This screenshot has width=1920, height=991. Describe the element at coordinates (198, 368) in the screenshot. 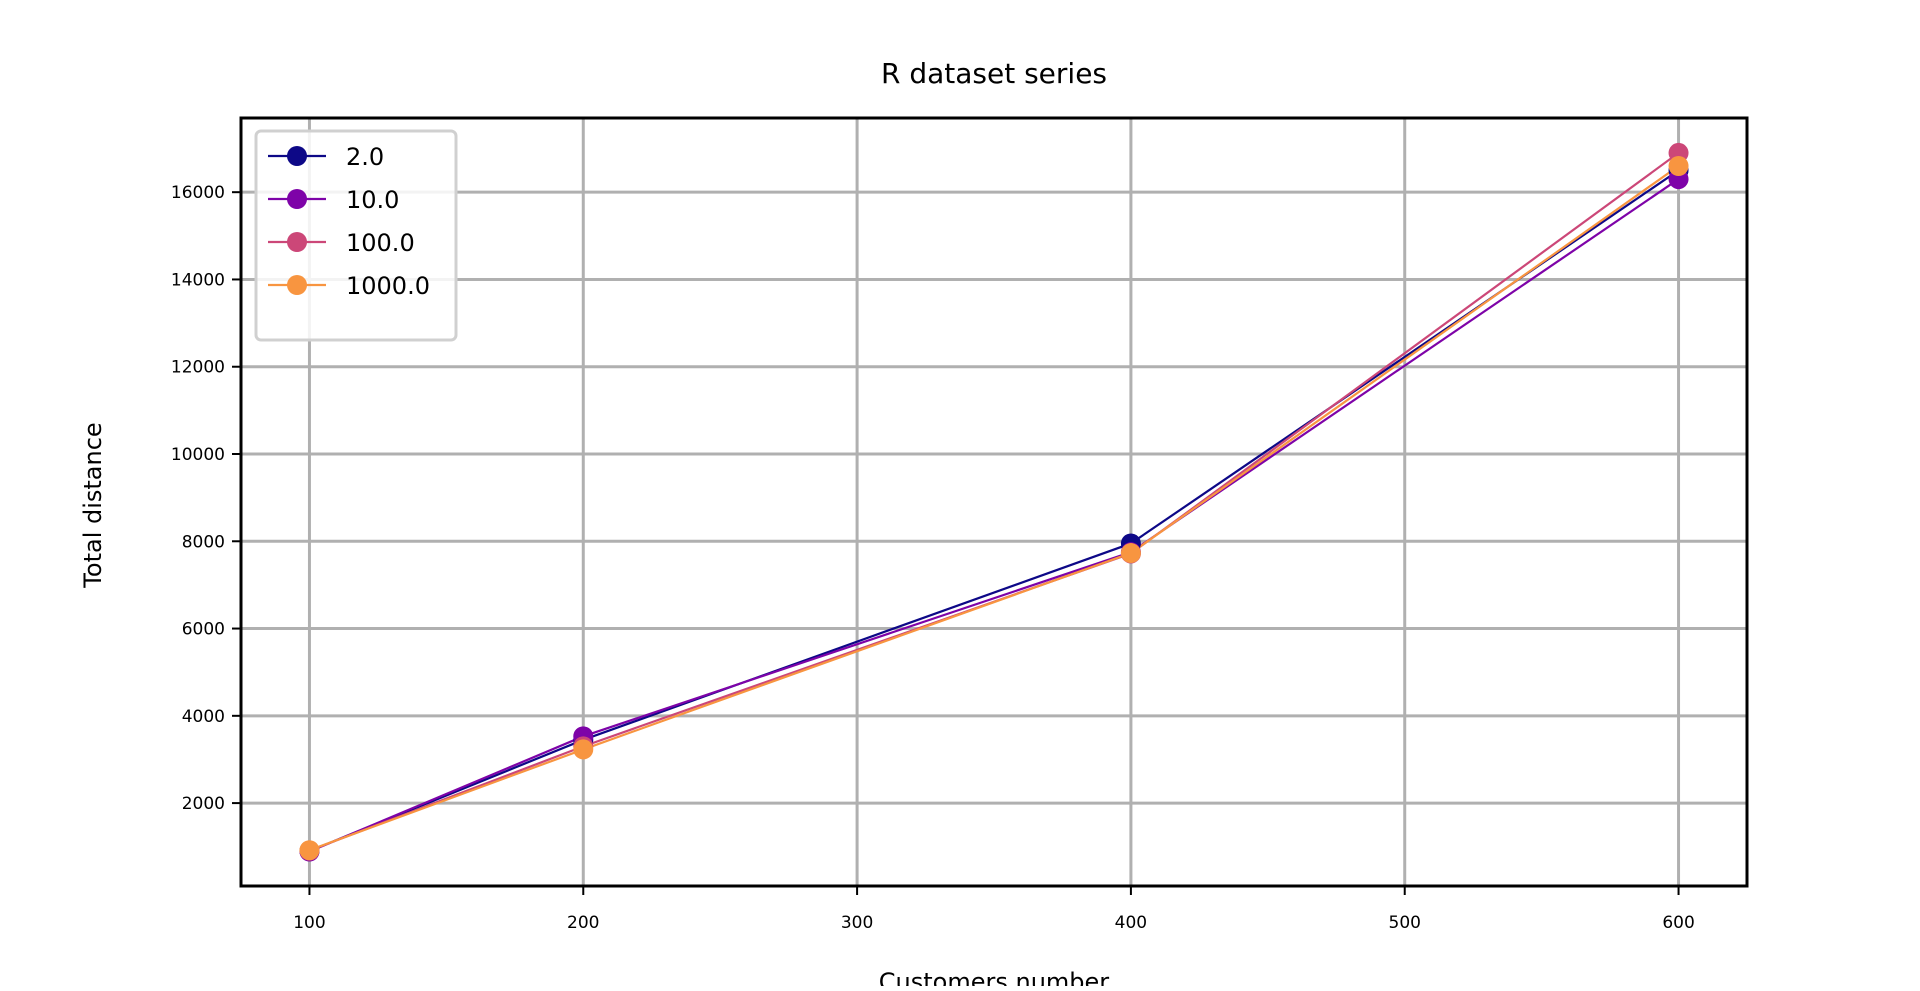

I see `y-tick-label: 12000` at that location.